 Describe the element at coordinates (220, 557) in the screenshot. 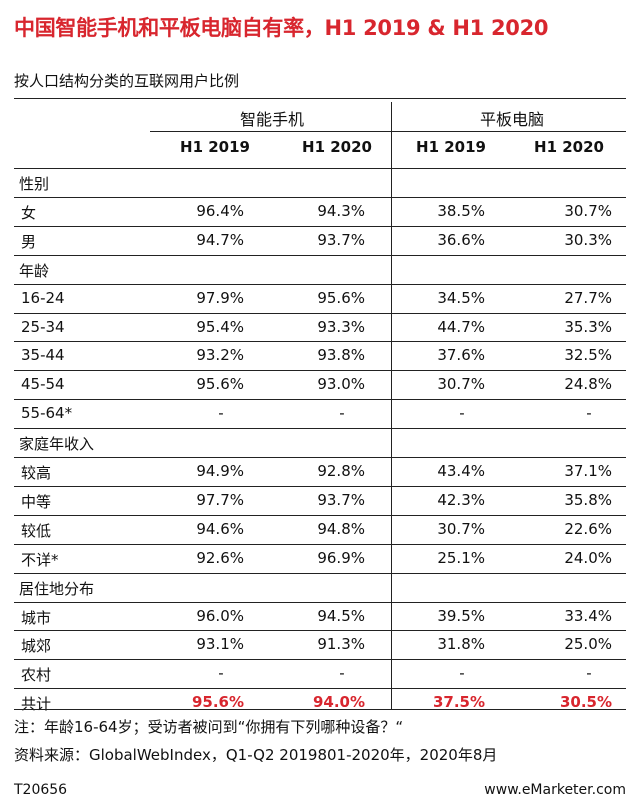

I see `table-cell: 92.6%` at that location.